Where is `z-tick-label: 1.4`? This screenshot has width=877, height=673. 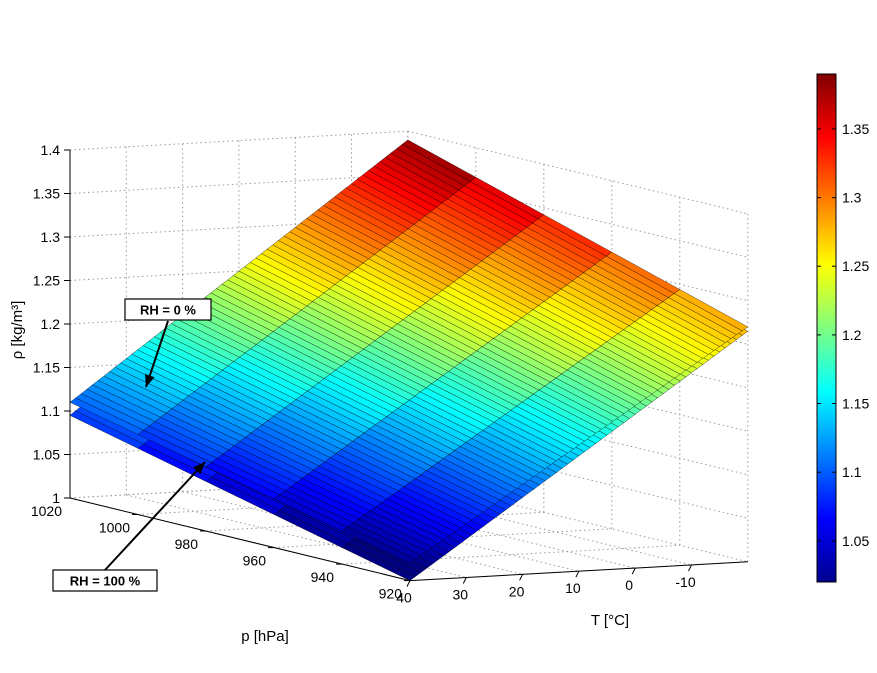
z-tick-label: 1.4 is located at coordinates (51, 150).